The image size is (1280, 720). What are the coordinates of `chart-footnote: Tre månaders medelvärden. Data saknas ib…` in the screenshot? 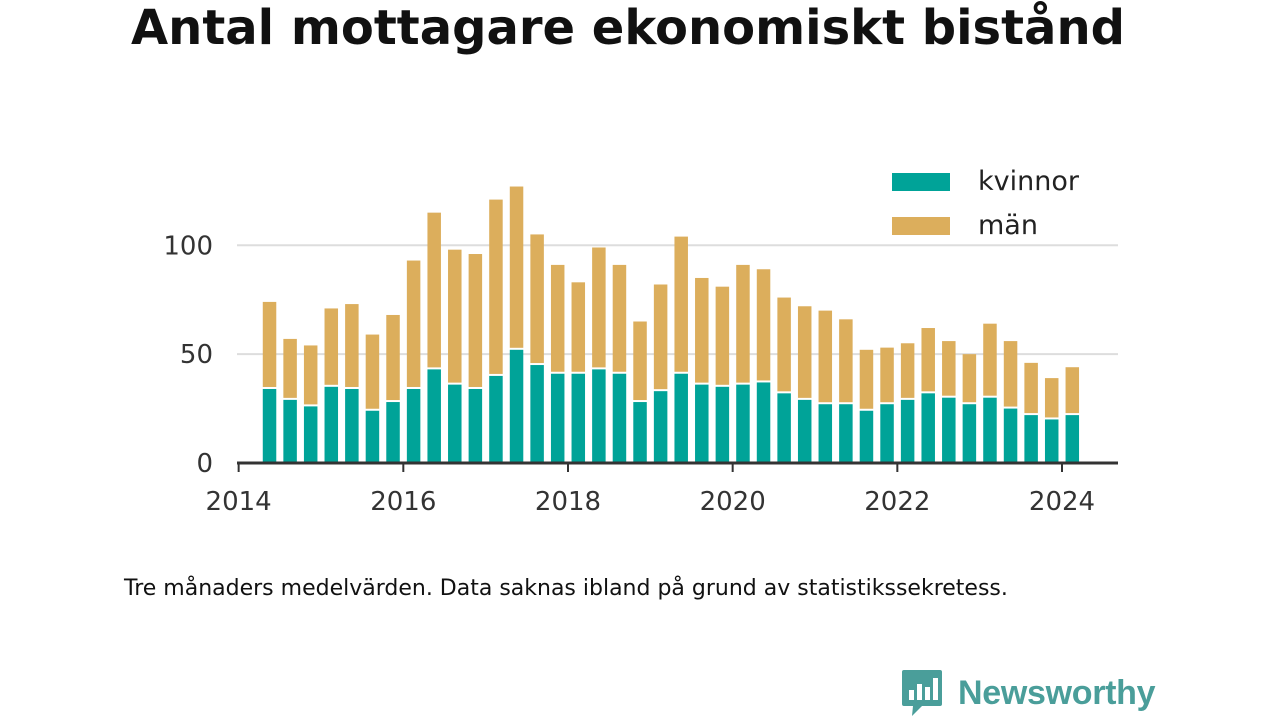 It's located at (566, 588).